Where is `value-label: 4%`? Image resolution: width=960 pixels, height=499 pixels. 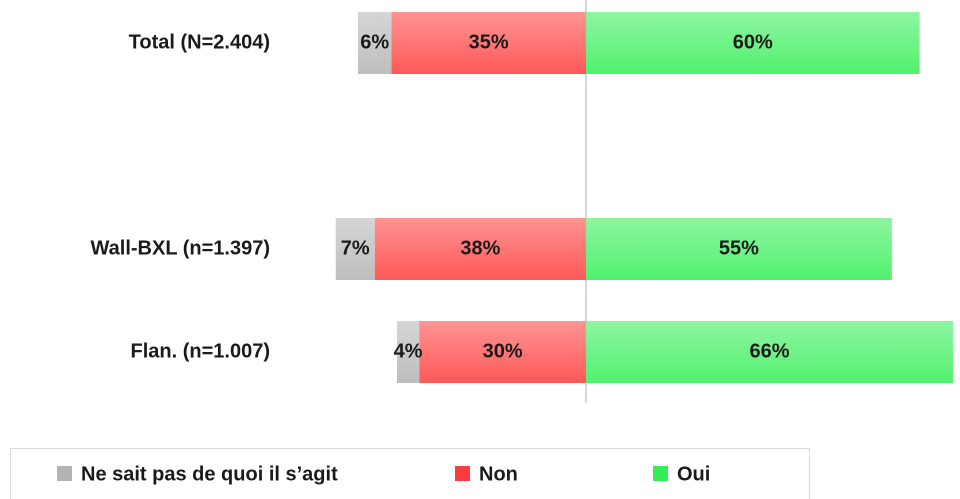
value-label: 4% is located at coordinates (408, 351).